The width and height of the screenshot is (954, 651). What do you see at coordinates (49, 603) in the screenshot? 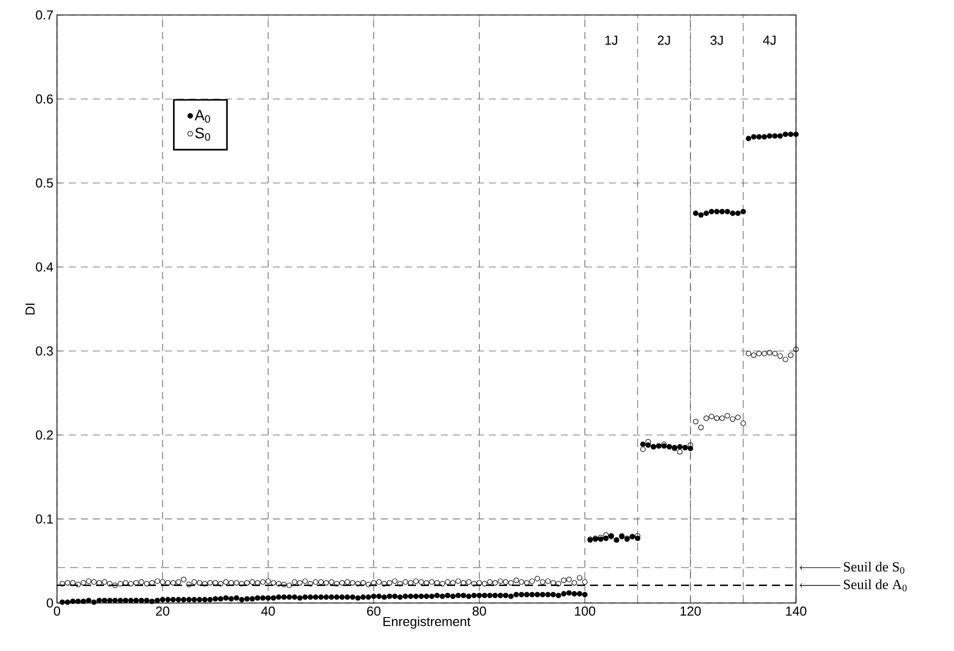
I see `y-tick-label: 0` at bounding box center [49, 603].